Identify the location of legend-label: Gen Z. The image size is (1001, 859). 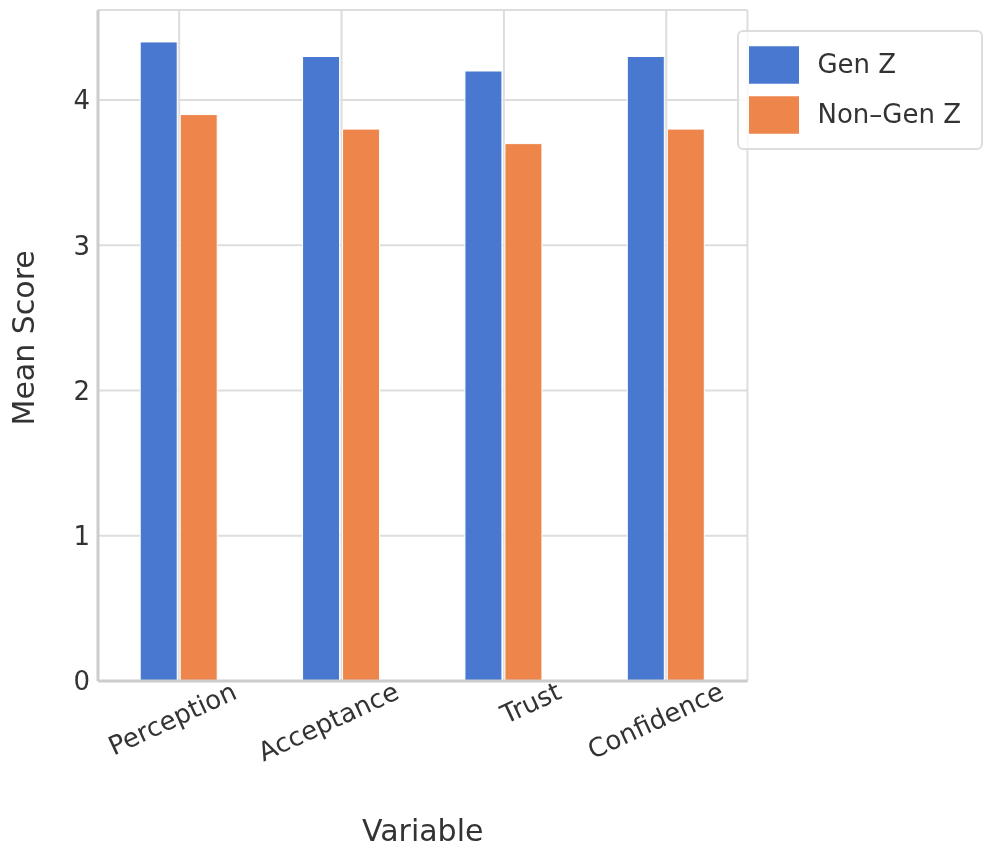
(857, 63).